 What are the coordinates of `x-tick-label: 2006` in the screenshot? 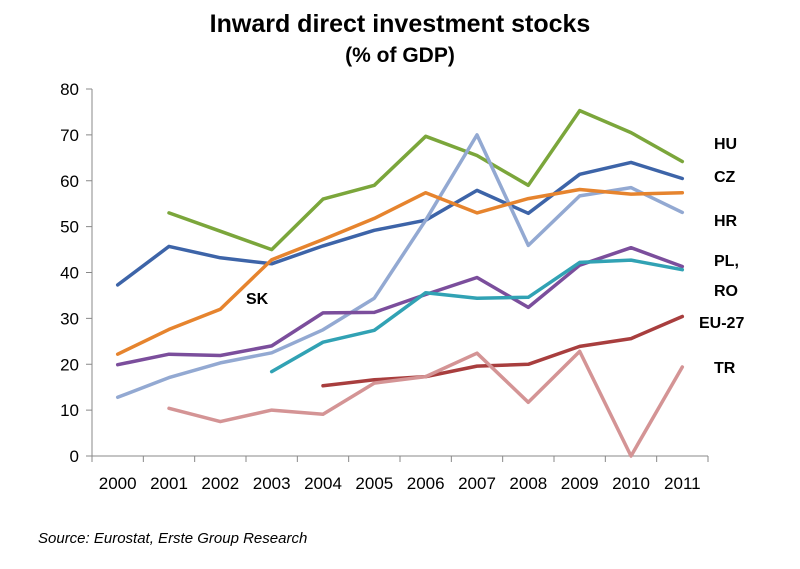 It's located at (426, 483).